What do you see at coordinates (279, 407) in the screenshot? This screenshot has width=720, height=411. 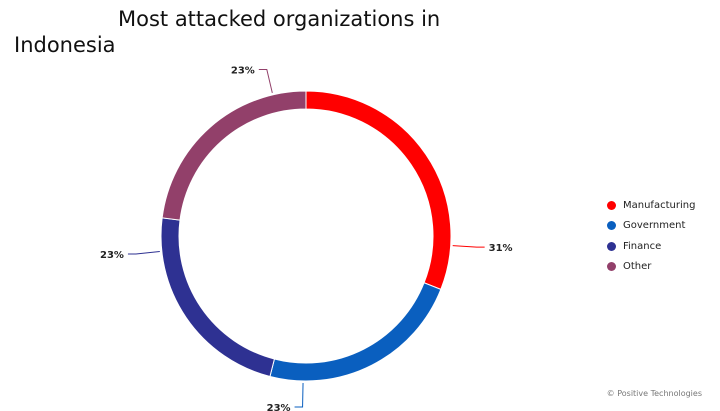 I see `data-label-government: 23%` at bounding box center [279, 407].